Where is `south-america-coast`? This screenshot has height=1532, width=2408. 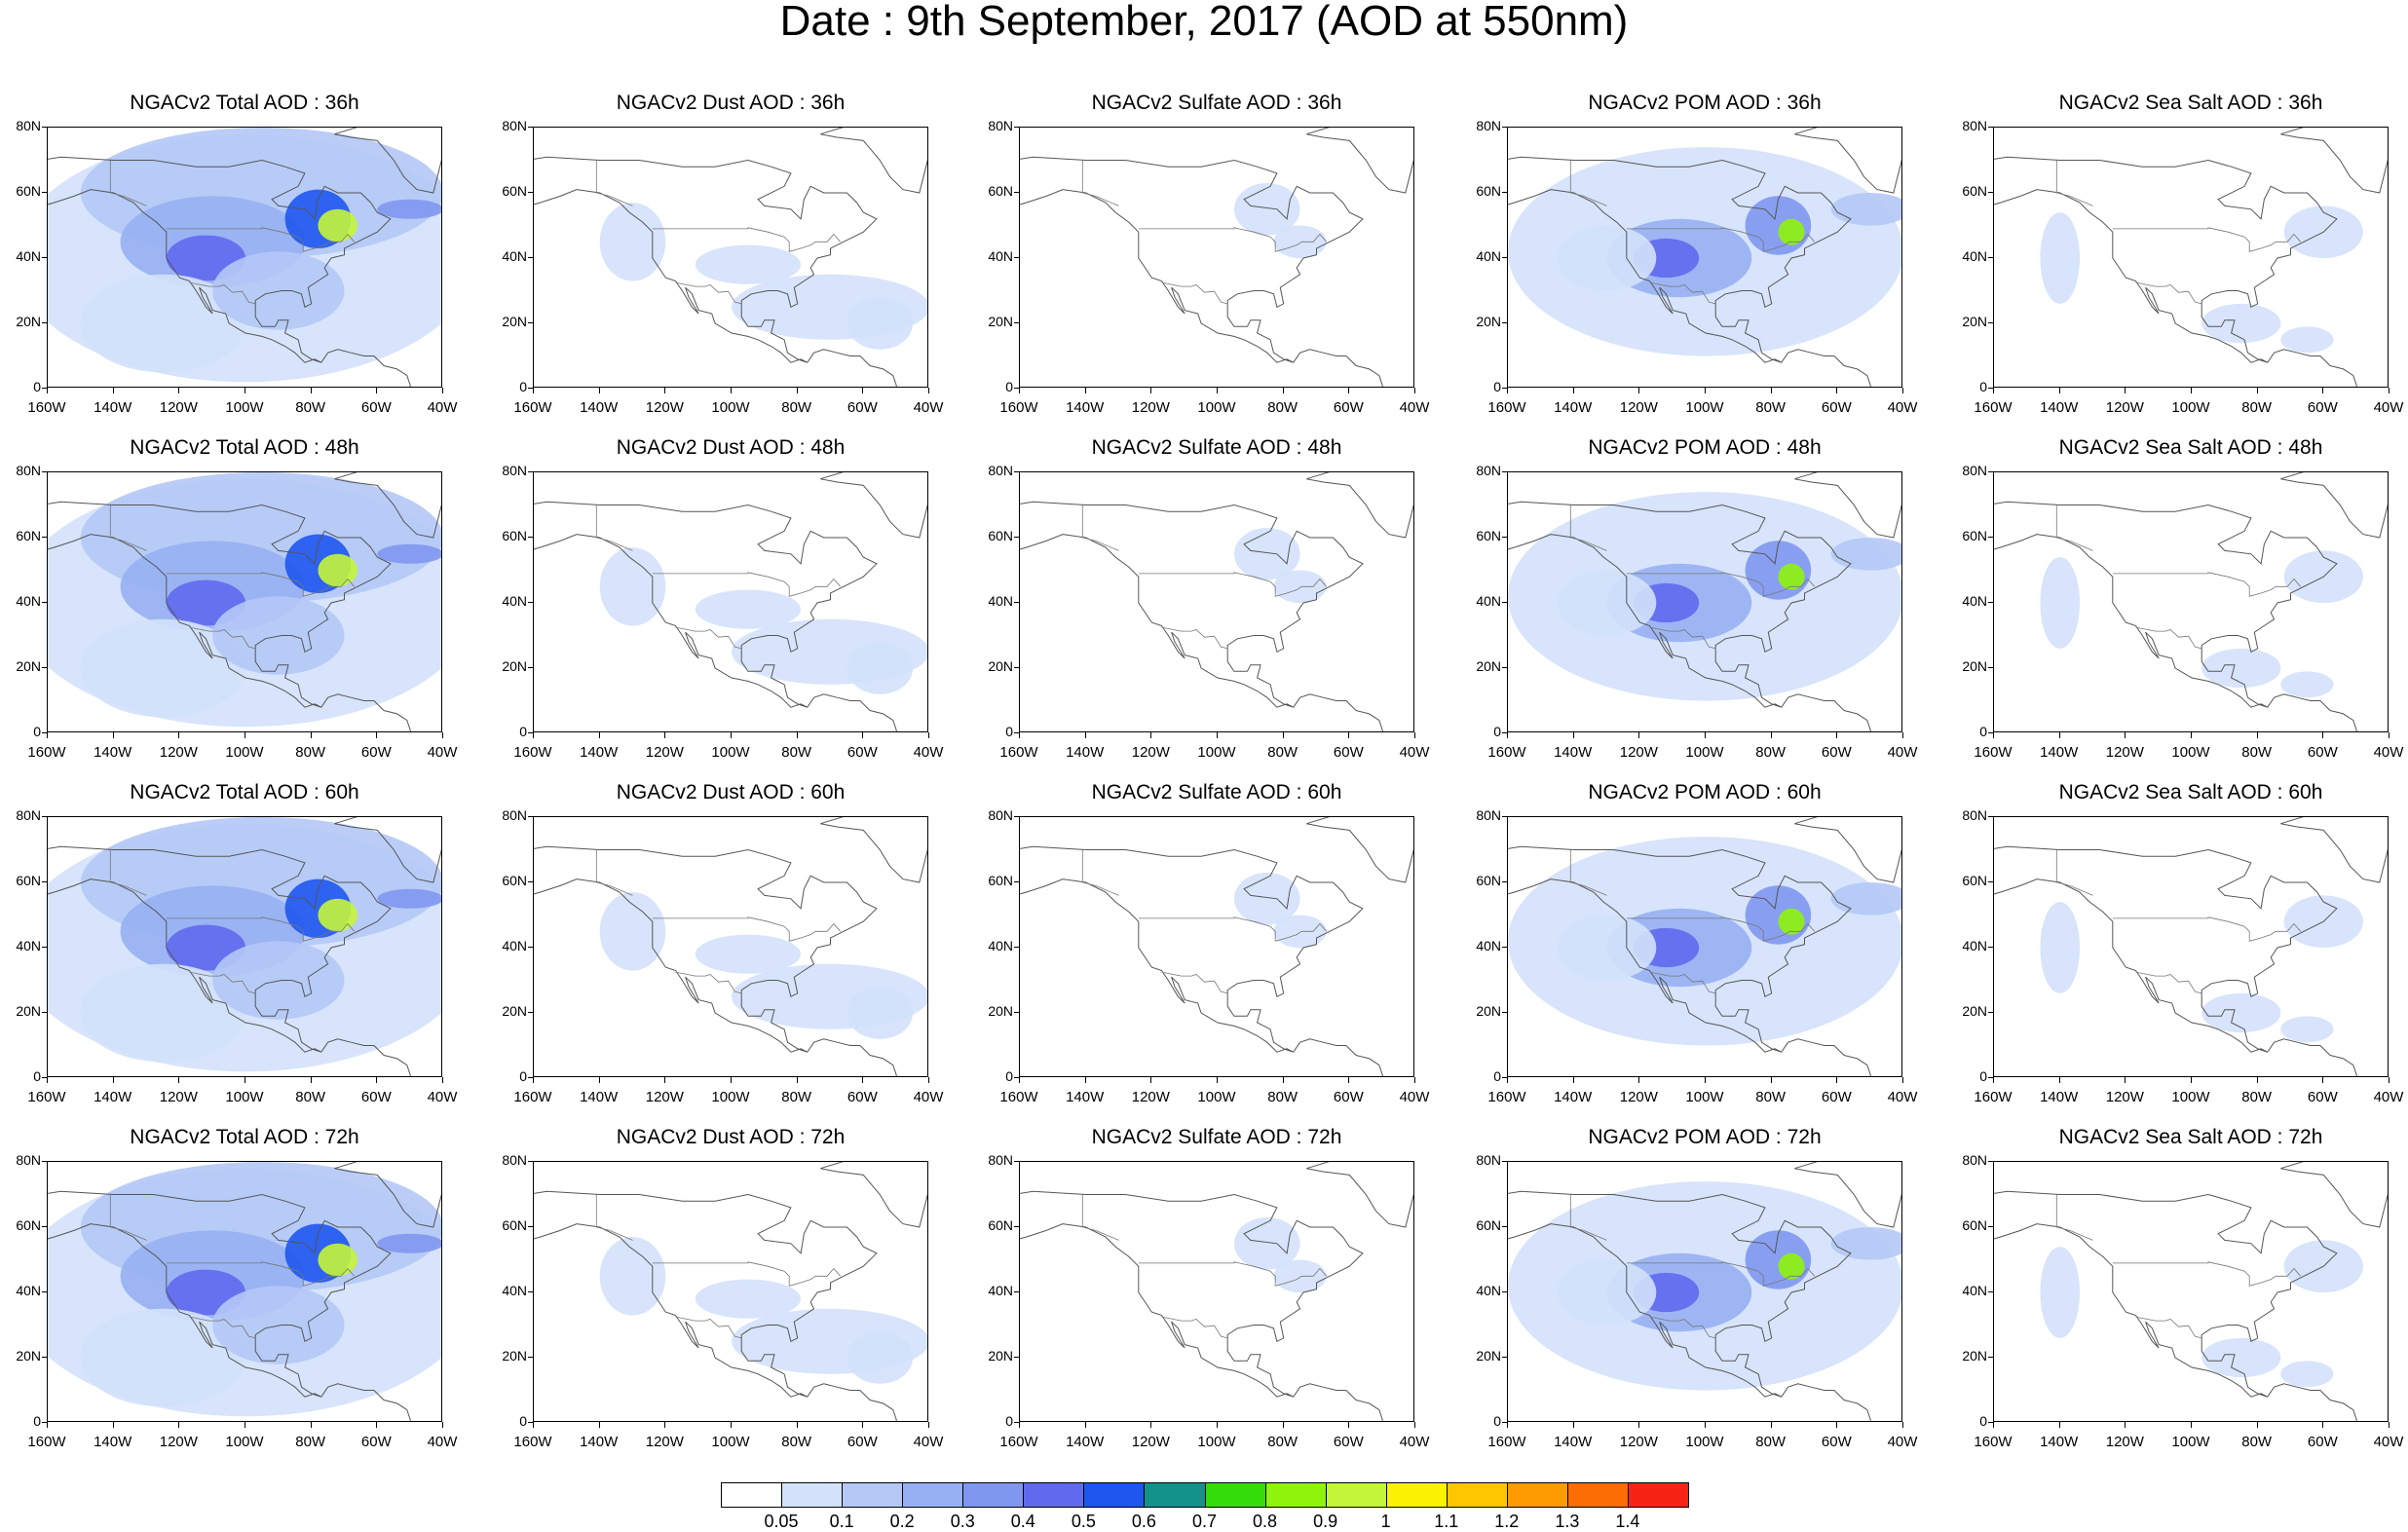
south-america-coast is located at coordinates (1821, 1402).